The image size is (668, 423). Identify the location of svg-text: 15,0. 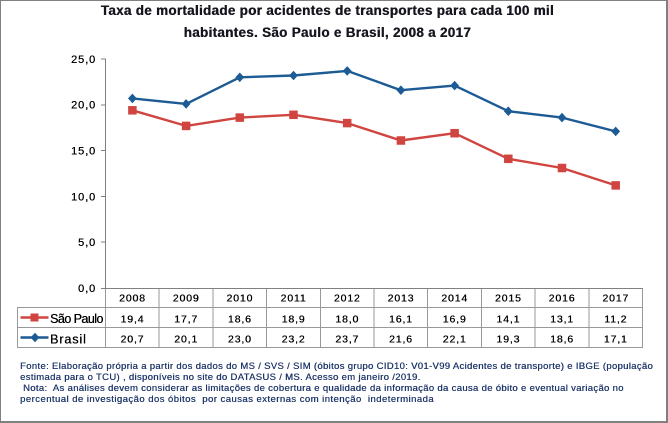
(83, 152).